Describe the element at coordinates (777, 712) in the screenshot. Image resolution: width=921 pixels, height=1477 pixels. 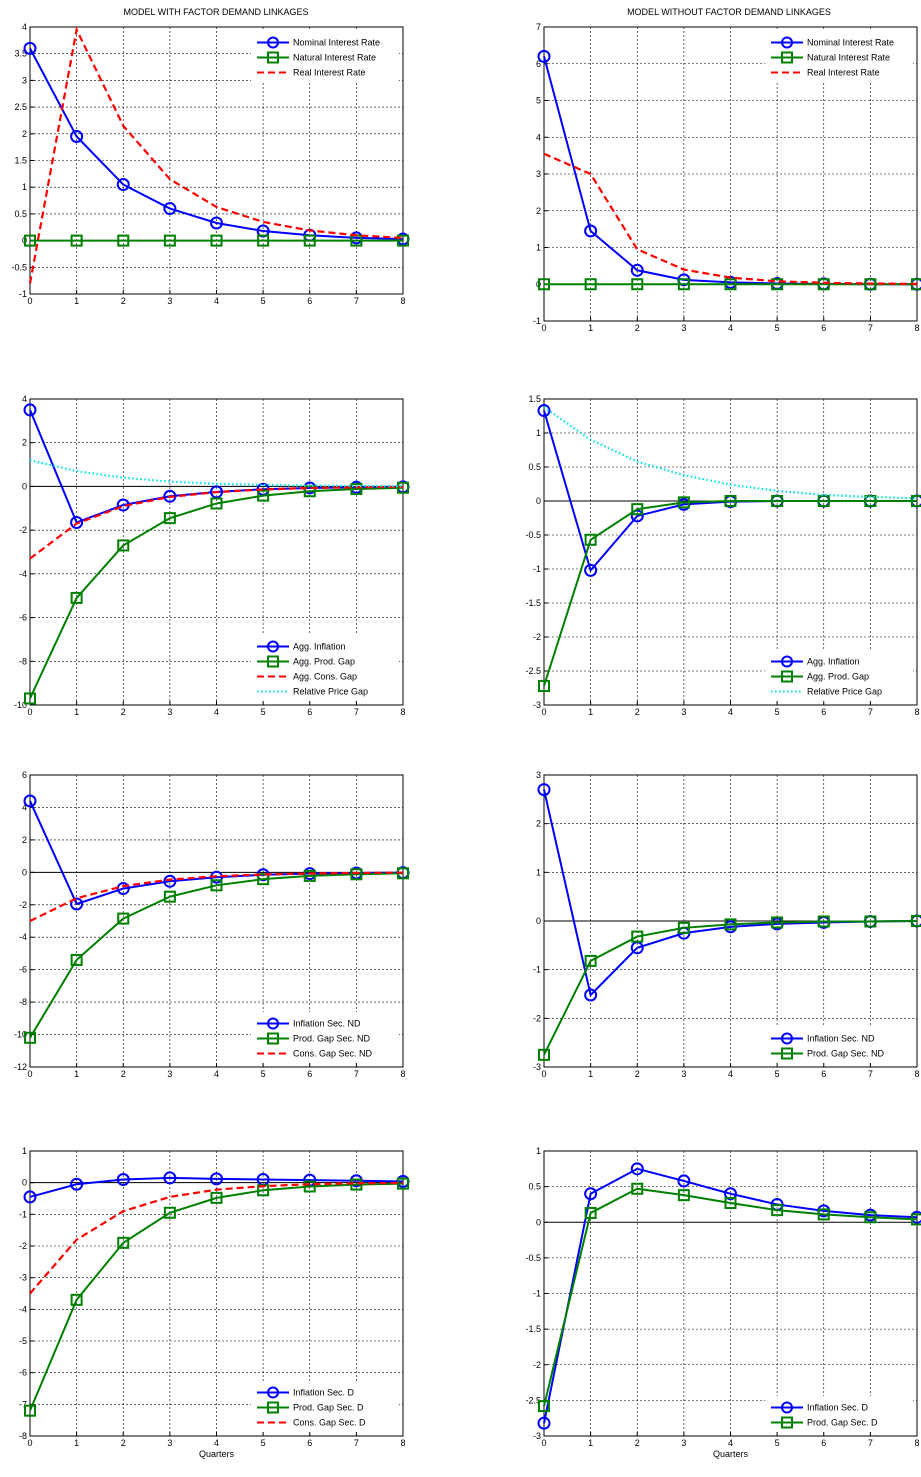
I see `x-tick-label: 5` at that location.